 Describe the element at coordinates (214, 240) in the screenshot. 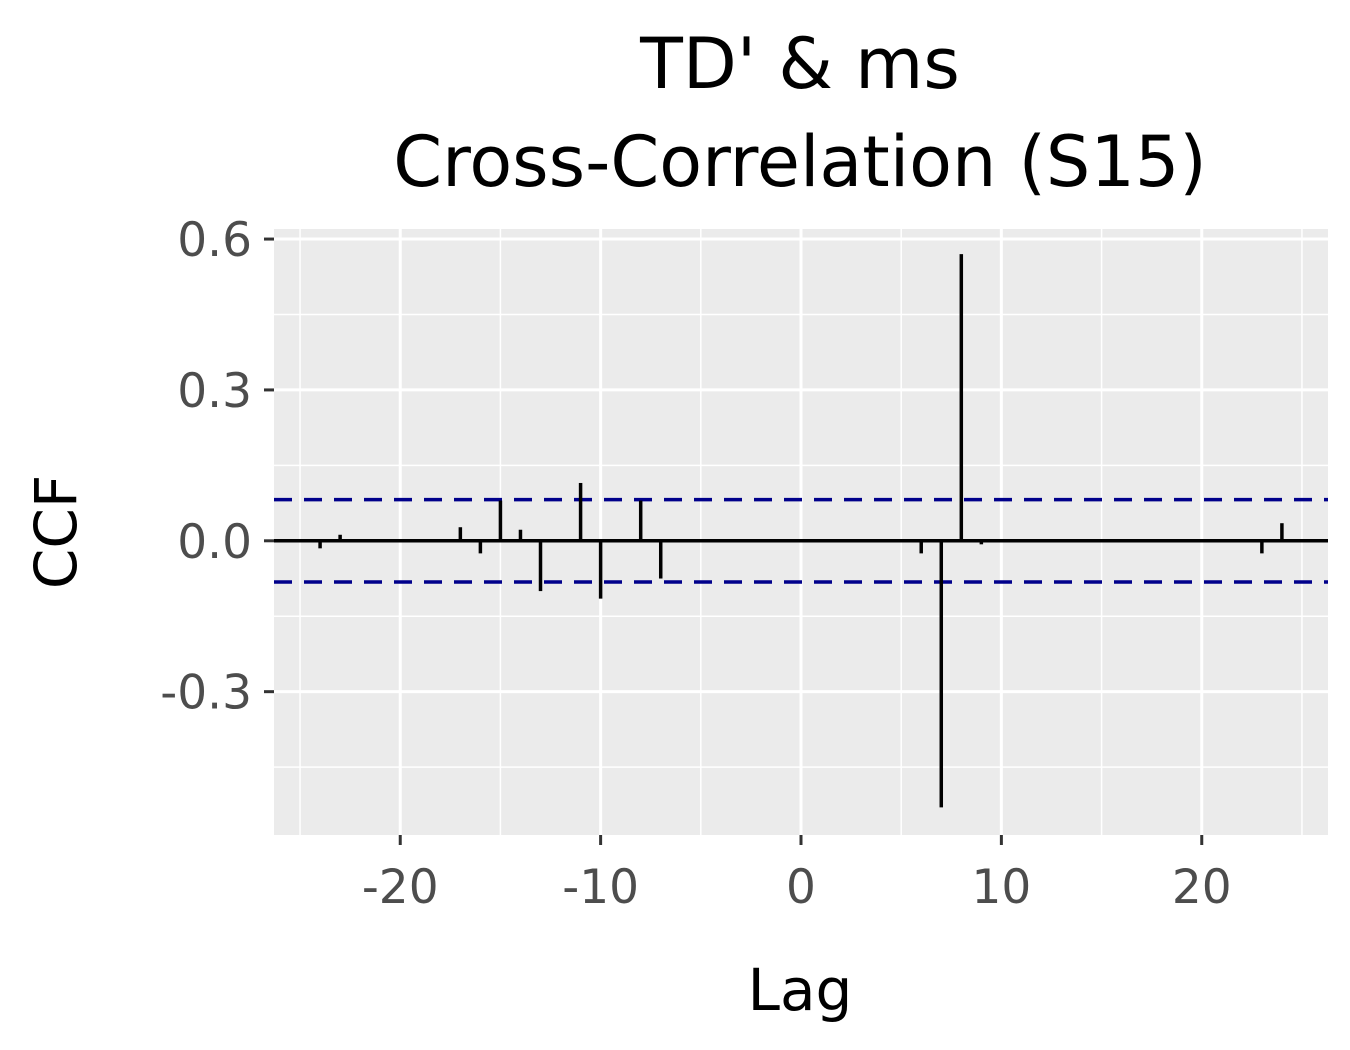

I see `y-tick-label: 0.6` at that location.